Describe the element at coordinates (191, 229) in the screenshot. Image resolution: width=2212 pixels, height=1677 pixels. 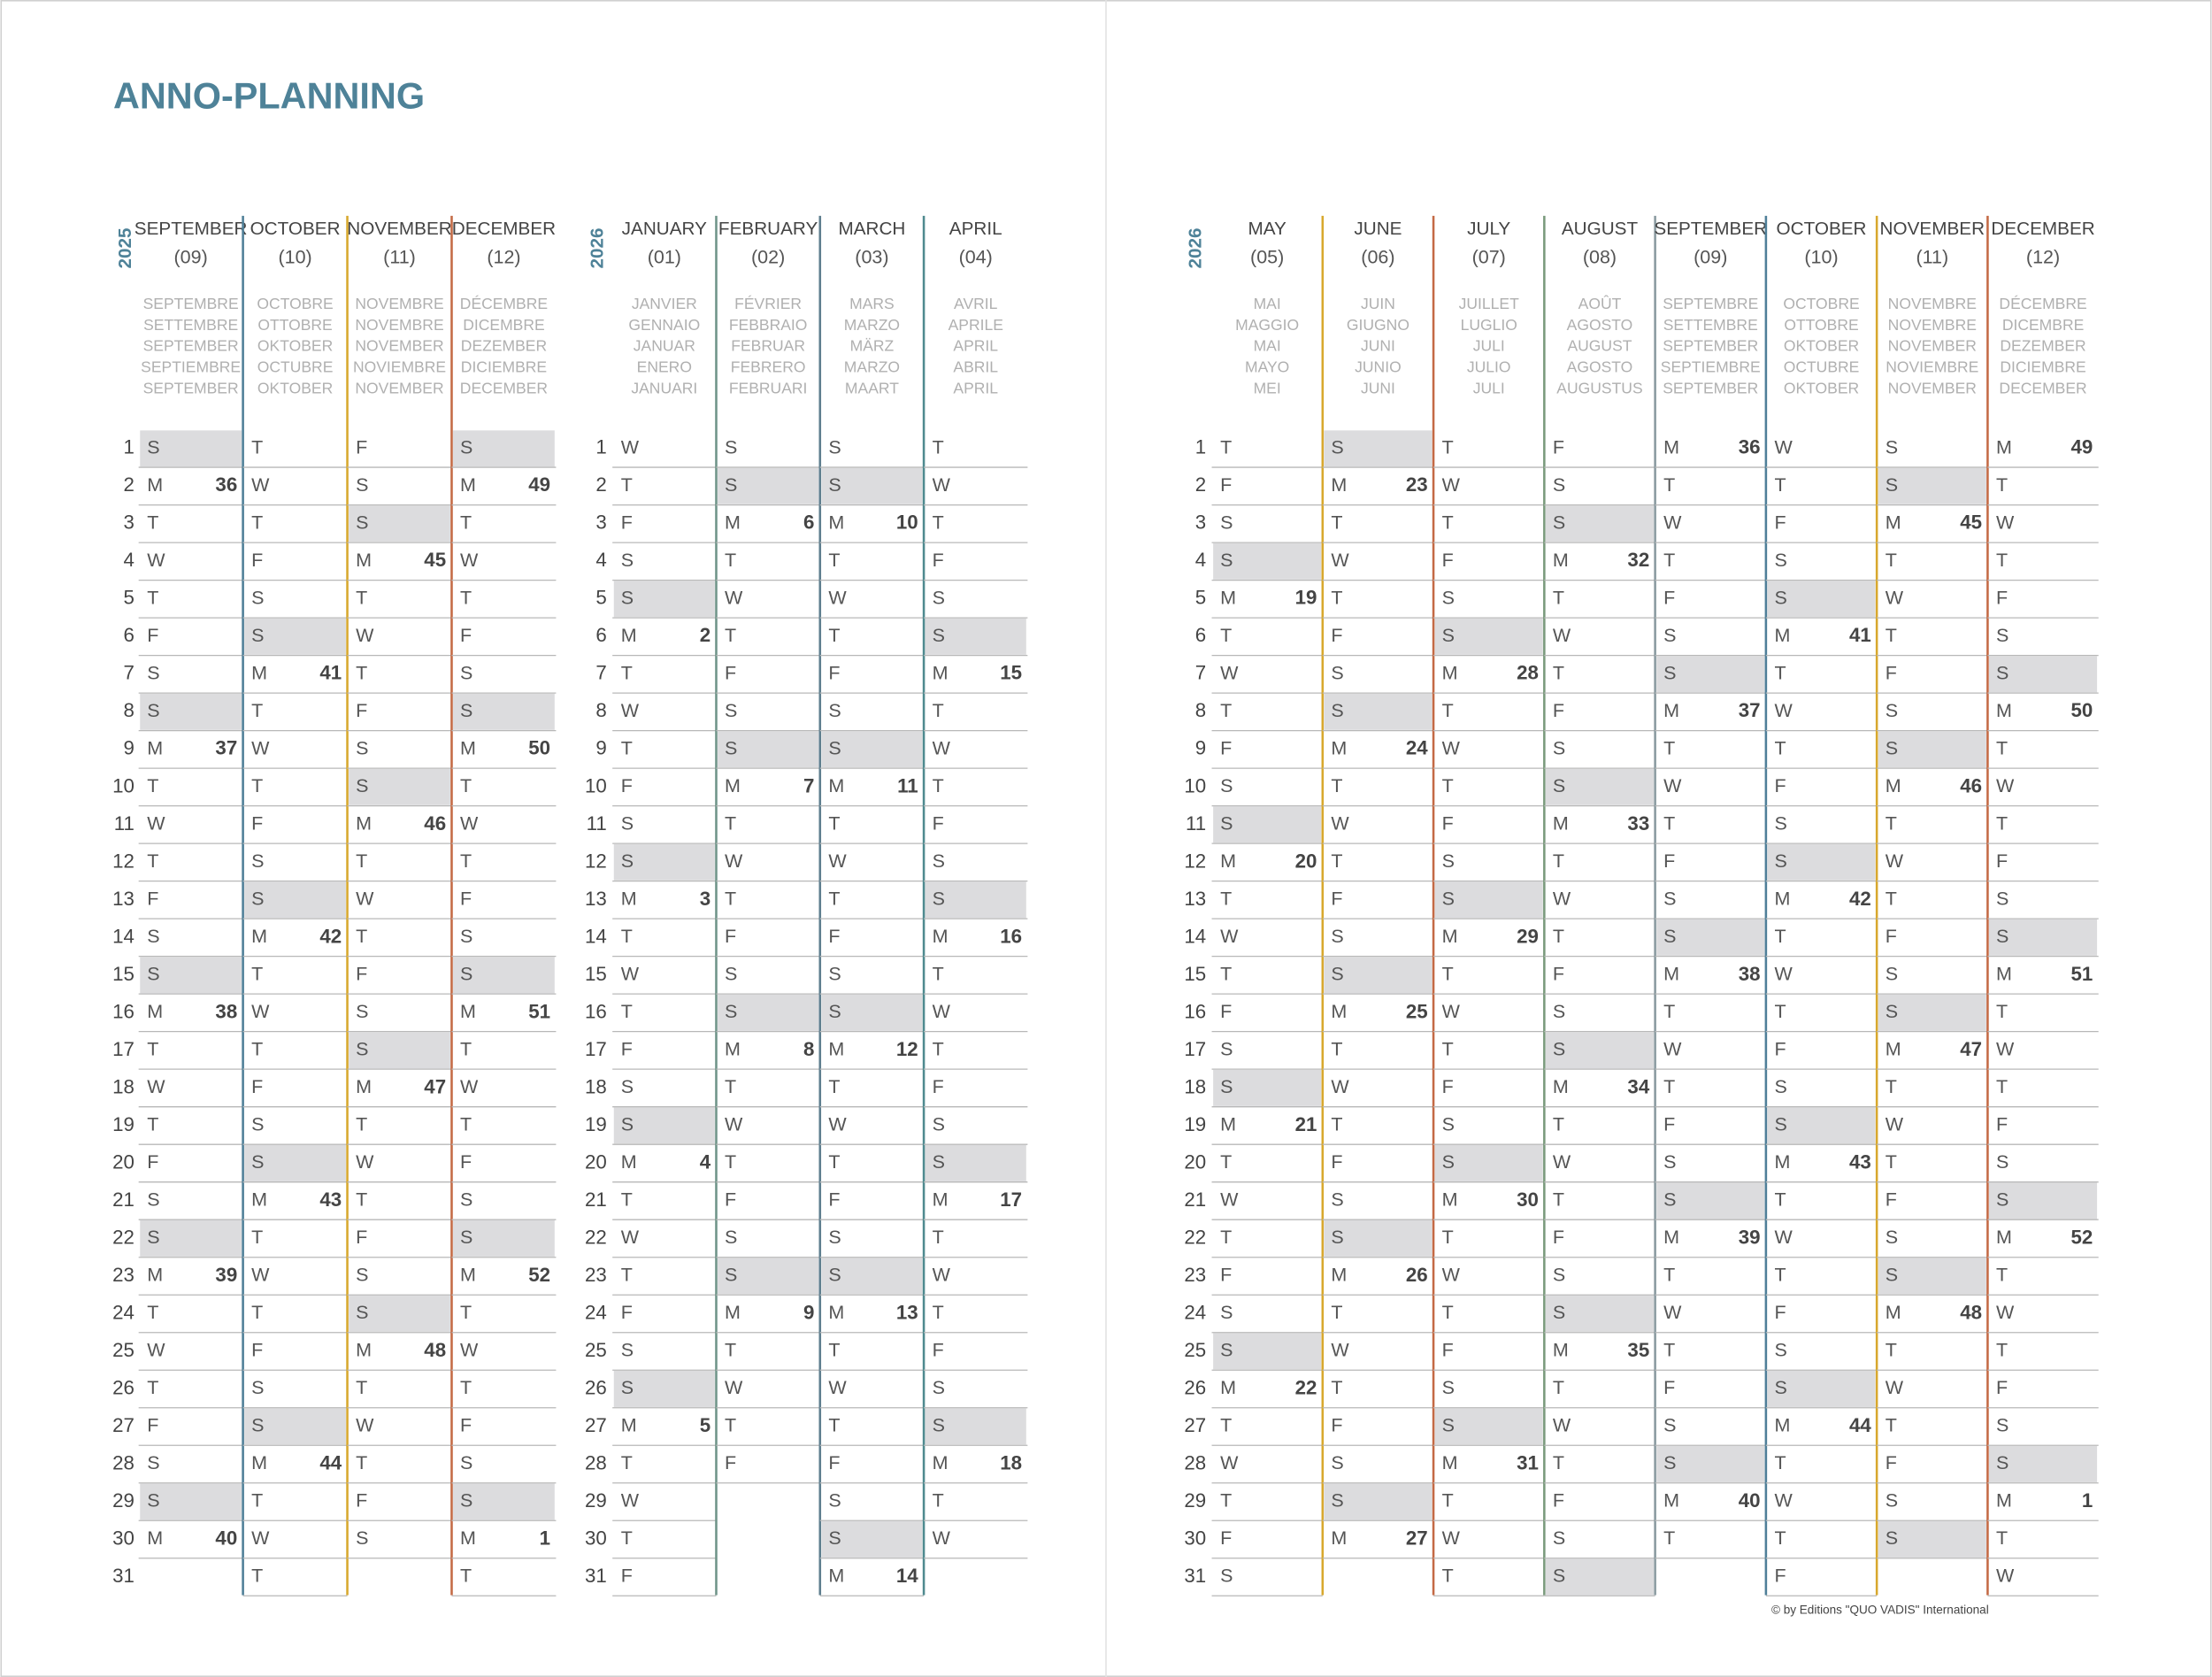
I see `month-name: SEPTEMBER` at that location.